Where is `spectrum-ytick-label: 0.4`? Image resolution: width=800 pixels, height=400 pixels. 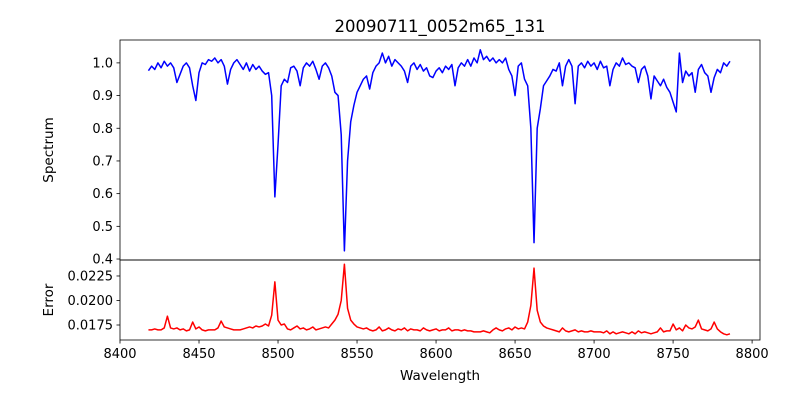 spectrum-ytick-label: 0.4 is located at coordinates (102, 260).